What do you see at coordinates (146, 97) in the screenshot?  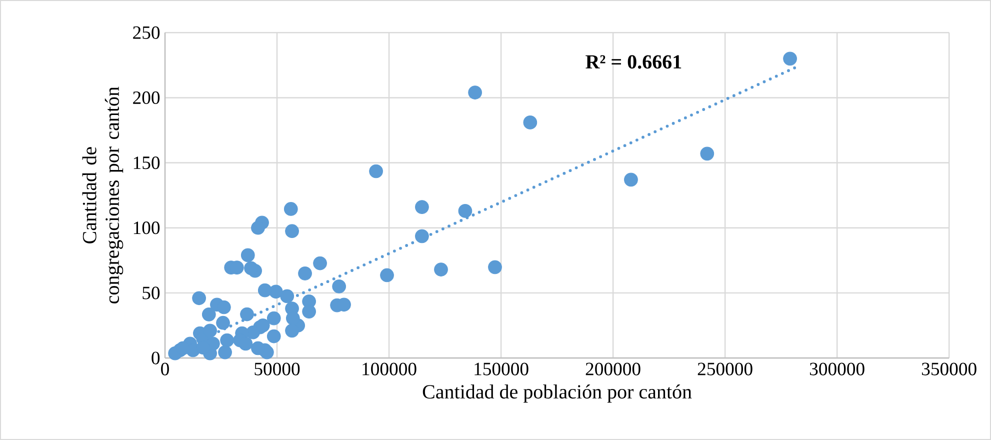 I see `y-tick-label: 200` at bounding box center [146, 97].